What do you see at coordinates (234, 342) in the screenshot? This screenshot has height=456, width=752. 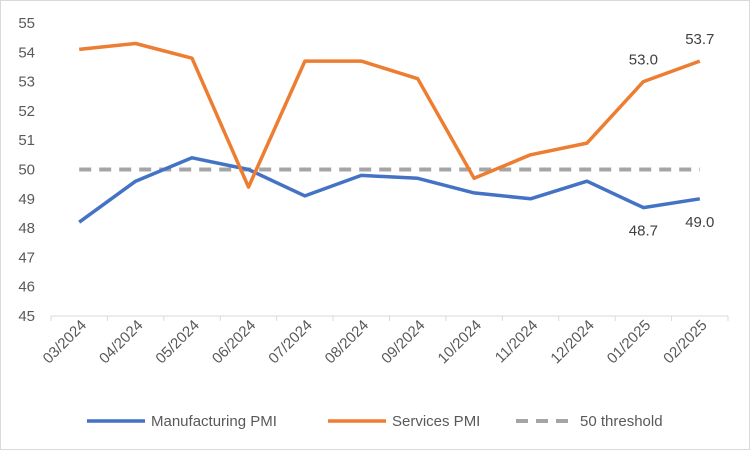 I see `x-tick-label: 06/2024` at bounding box center [234, 342].